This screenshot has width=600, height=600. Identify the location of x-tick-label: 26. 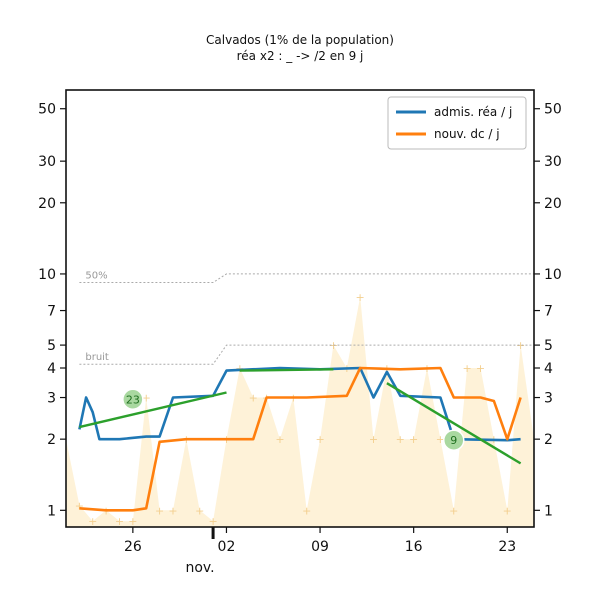
(133, 547).